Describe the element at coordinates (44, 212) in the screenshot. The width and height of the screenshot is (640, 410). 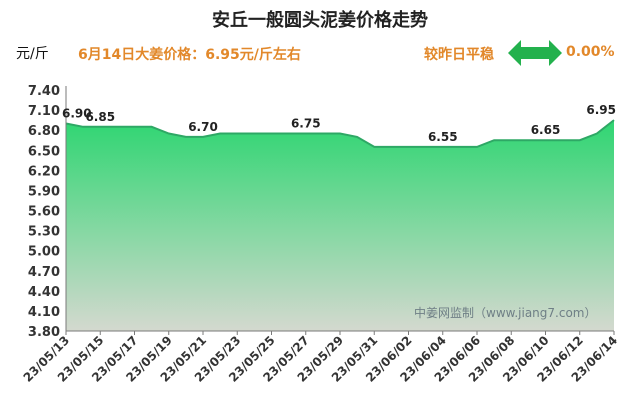
I see `y-tick-label: 5.60` at that location.